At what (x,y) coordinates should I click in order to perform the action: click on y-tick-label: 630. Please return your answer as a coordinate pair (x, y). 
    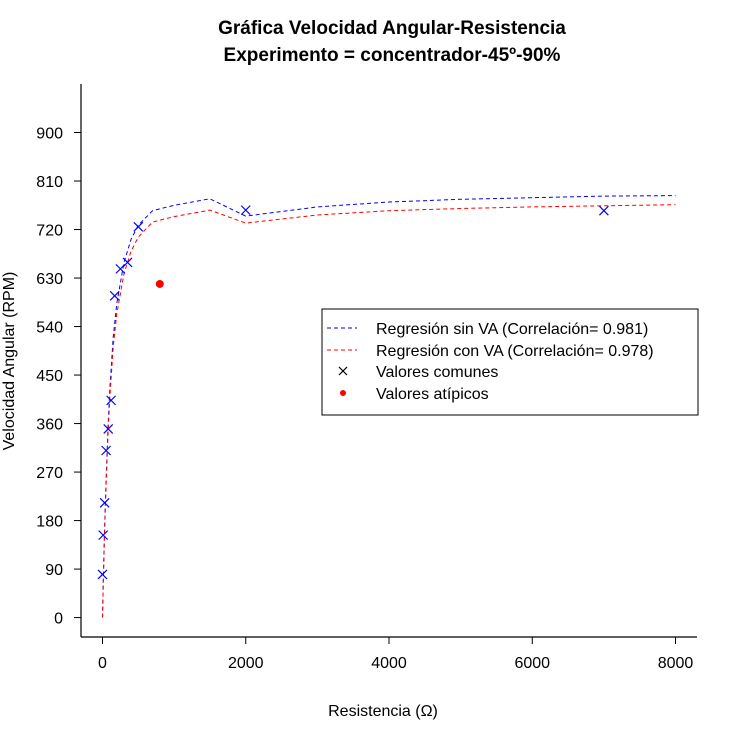
    Looking at the image, I should click on (49, 279).